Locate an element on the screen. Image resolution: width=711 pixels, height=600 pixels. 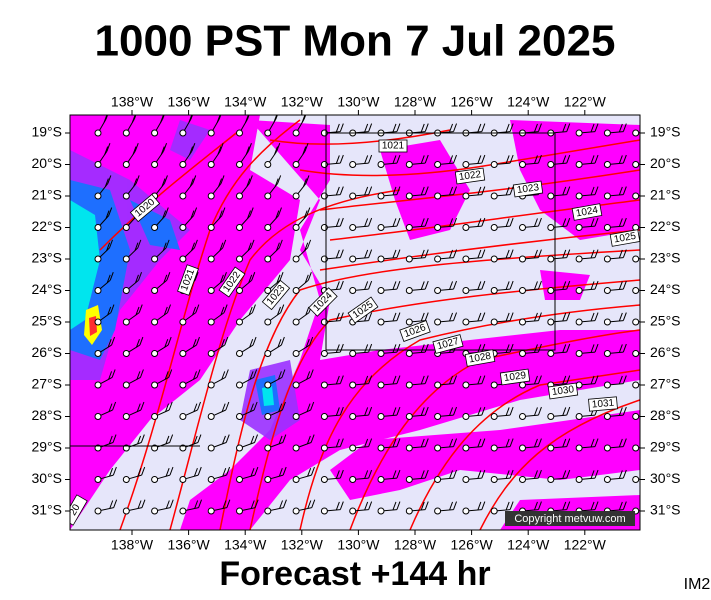
lat-label-left: 23°S is located at coordinates (46, 258).